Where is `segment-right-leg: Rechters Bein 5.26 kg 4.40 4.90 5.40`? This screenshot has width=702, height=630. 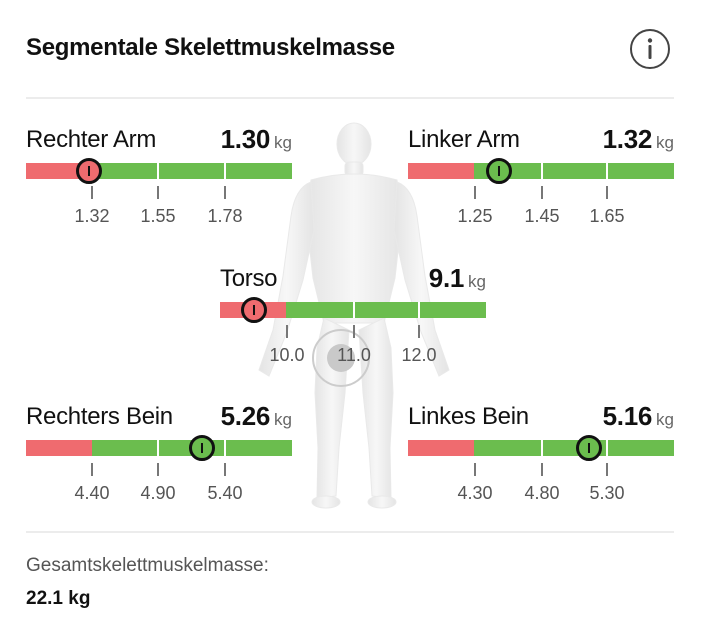 segment-right-leg: Rechters Bein 5.26 kg 4.40 4.90 5.40 is located at coordinates (159, 452).